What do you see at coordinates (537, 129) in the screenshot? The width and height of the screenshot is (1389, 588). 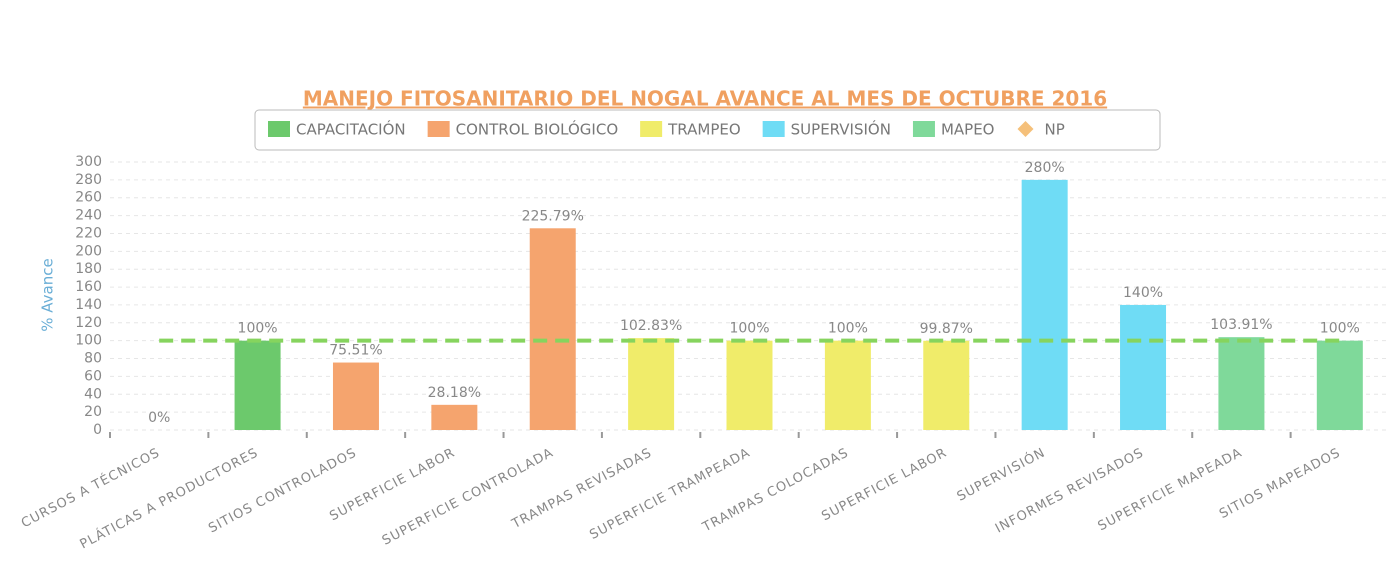 I see `legend-label: CONTROL BIOLÓGICO` at bounding box center [537, 129].